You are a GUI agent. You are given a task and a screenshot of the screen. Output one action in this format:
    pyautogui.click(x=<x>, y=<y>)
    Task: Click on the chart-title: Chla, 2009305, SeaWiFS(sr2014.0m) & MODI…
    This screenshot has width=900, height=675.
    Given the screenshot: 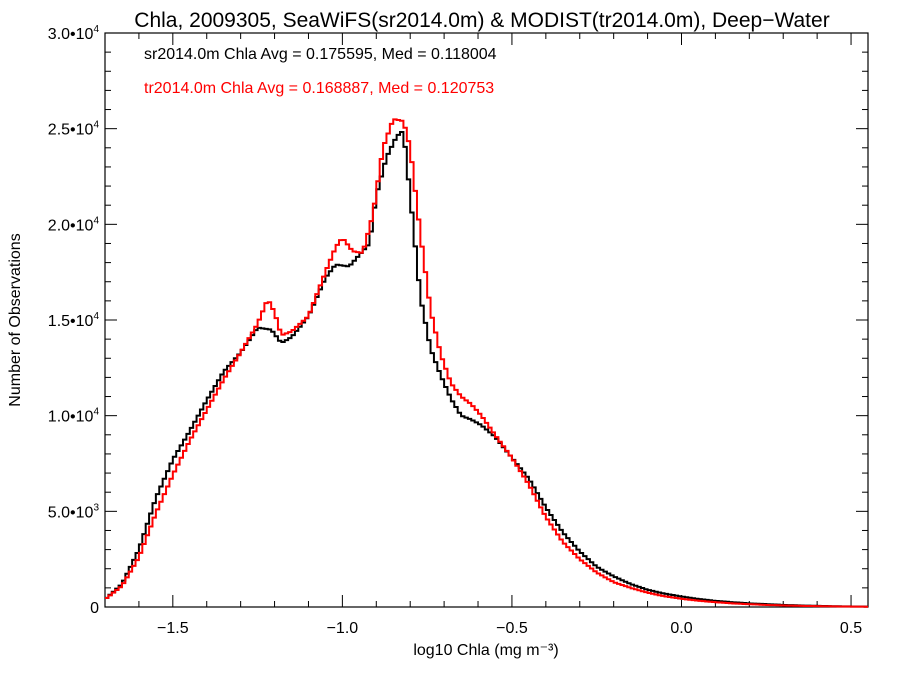 What is the action you would take?
    pyautogui.click(x=481, y=20)
    